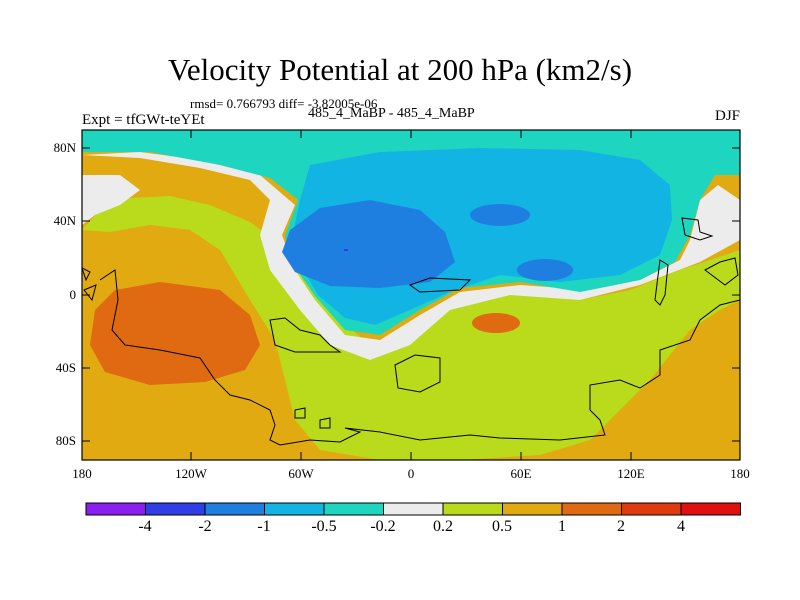 The width and height of the screenshot is (800, 600). What do you see at coordinates (400, 69) in the screenshot?
I see `plot-title: Velocity Potential at 200 hPa (km2/s)` at bounding box center [400, 69].